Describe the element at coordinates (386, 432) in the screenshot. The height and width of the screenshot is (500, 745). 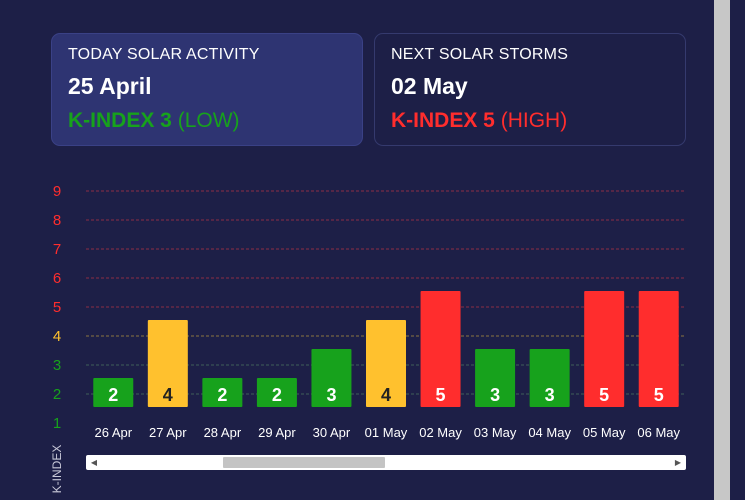
I see `x-tick-label: 01 May` at that location.